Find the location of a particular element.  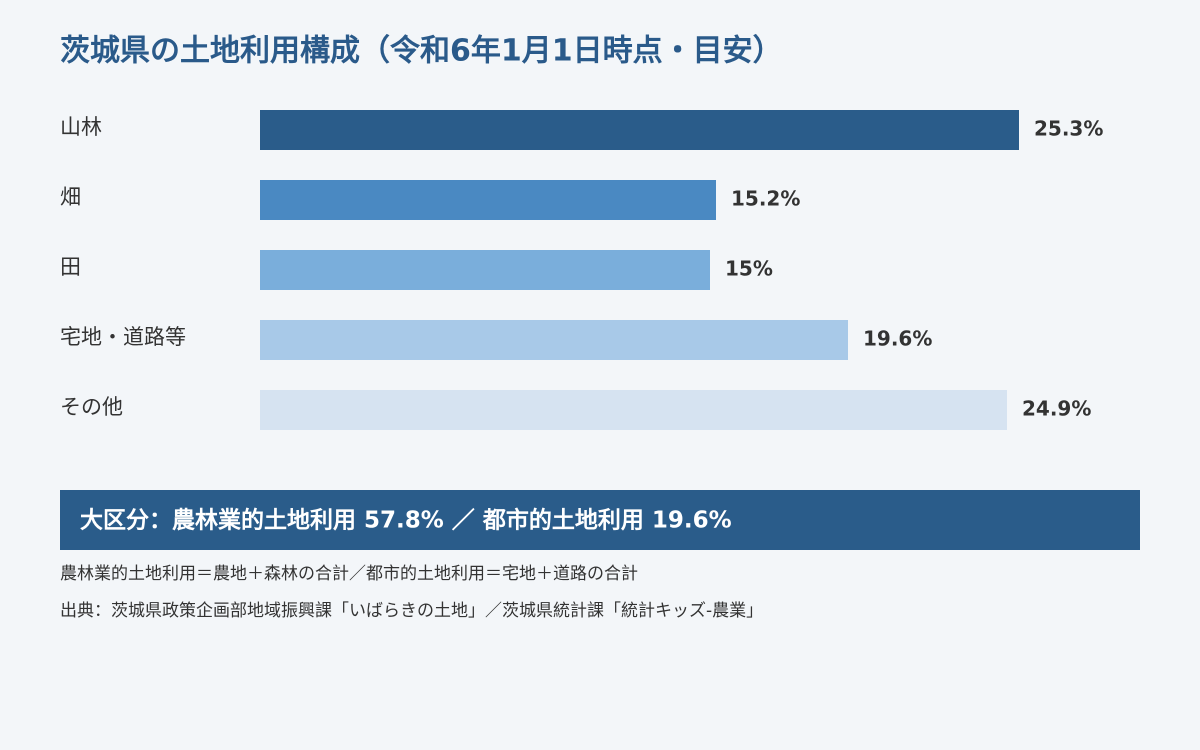

category-label: 山林 is located at coordinates (81, 127).